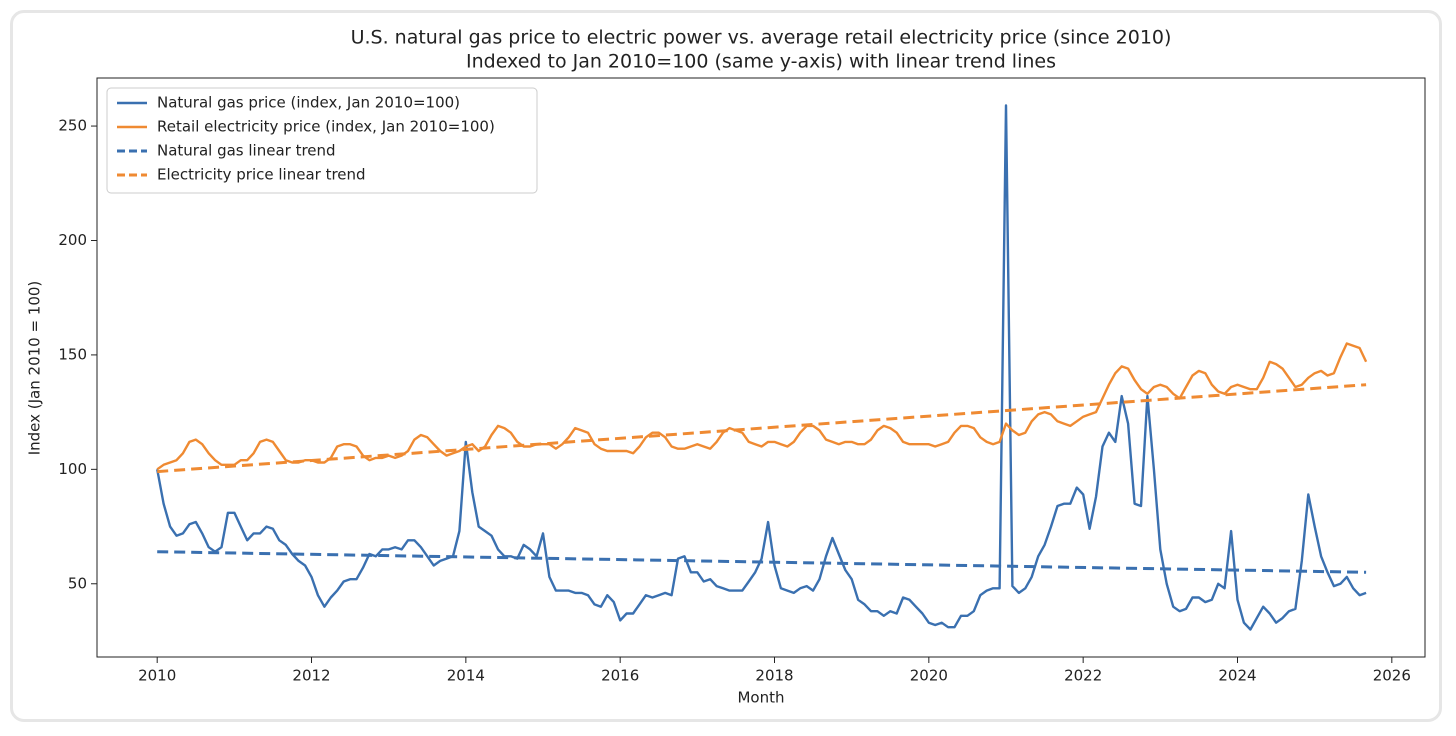 The image size is (1456, 736). I want to click on x-tick-label: 2022, so click(1083, 676).